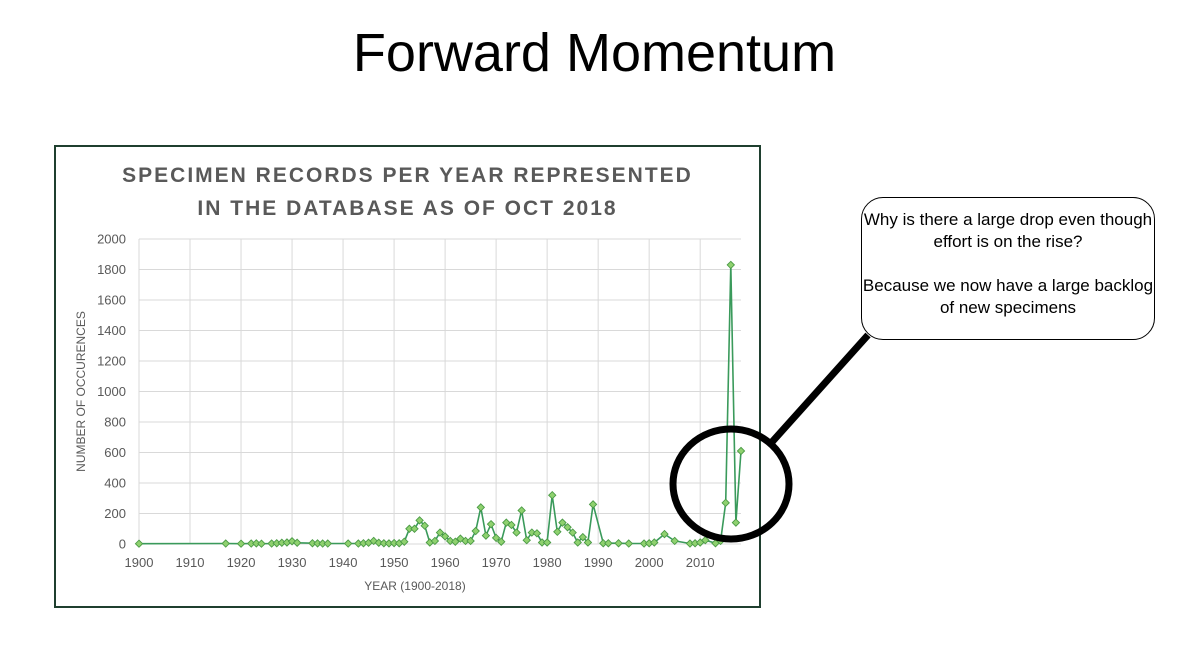 This screenshot has width=1189, height=666. I want to click on x-tick-label: 1970, so click(496, 562).